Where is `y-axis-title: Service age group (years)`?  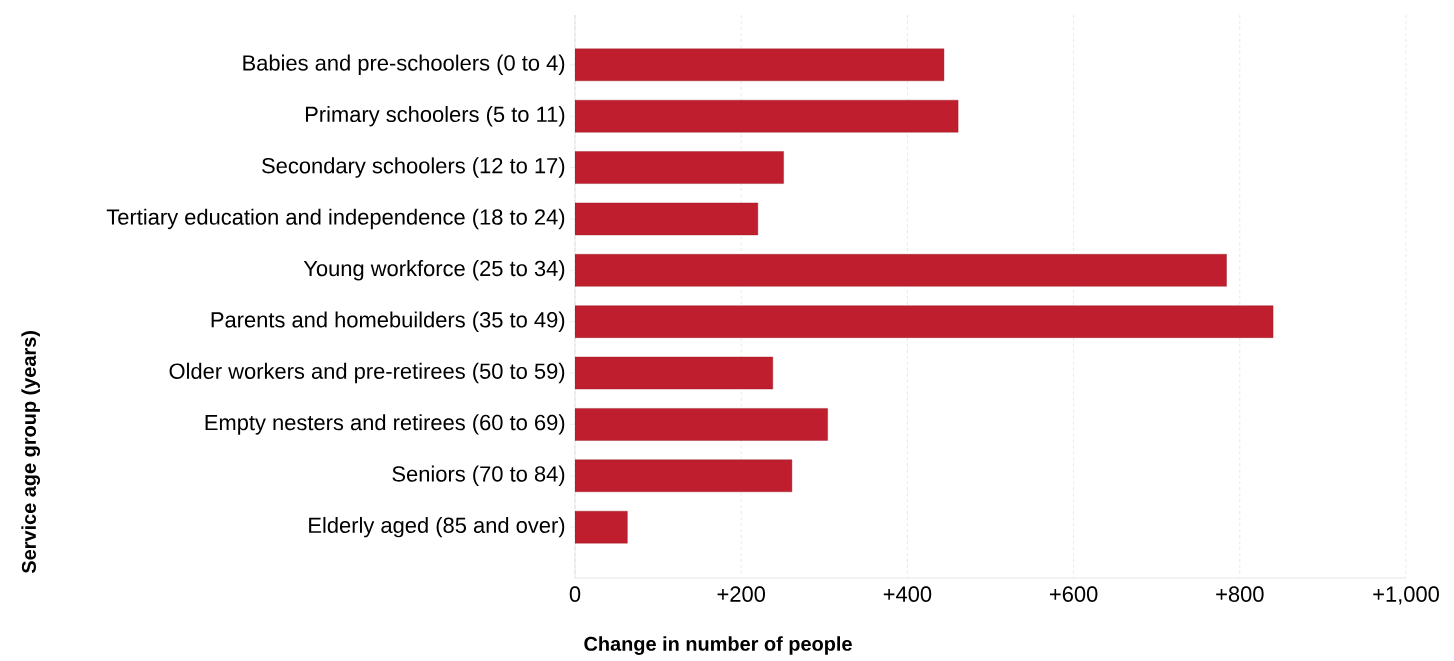
y-axis-title: Service age group (years) is located at coordinates (31, 452).